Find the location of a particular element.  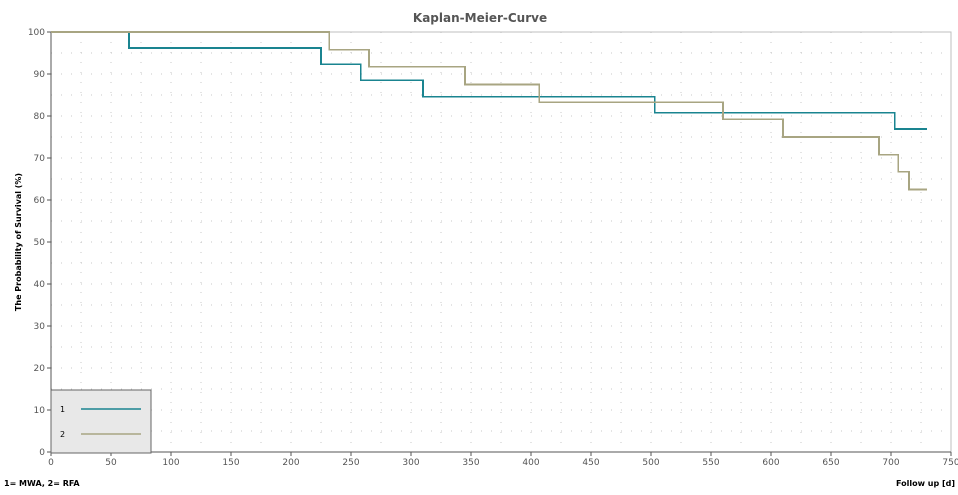

x-tick-label: 0 is located at coordinates (51, 463).